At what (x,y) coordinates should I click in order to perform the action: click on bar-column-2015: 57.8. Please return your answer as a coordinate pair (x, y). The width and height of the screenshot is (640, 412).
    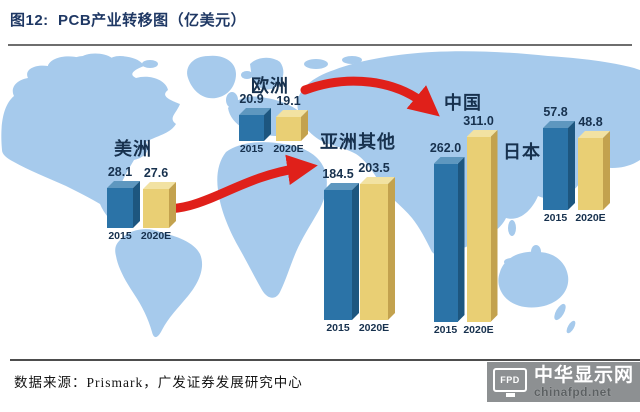
    Looking at the image, I should click on (555, 157).